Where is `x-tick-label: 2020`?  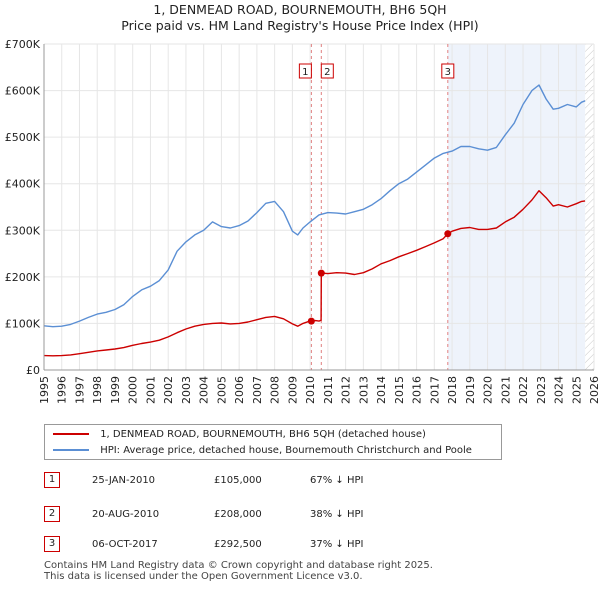
x-tick-label: 2020 is located at coordinates (488, 390).